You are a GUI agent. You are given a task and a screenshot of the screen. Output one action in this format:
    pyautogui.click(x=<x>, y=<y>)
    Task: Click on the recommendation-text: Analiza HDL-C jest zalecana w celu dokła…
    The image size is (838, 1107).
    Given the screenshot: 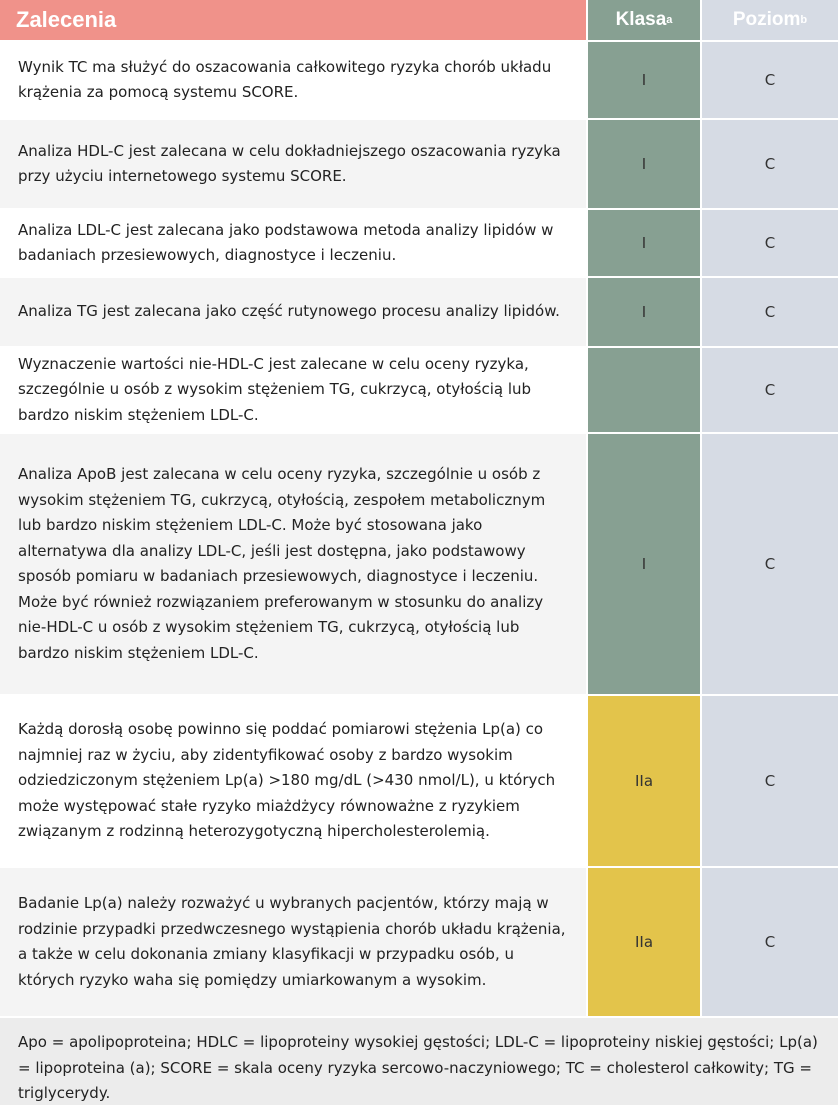 What is the action you would take?
    pyautogui.click(x=293, y=164)
    